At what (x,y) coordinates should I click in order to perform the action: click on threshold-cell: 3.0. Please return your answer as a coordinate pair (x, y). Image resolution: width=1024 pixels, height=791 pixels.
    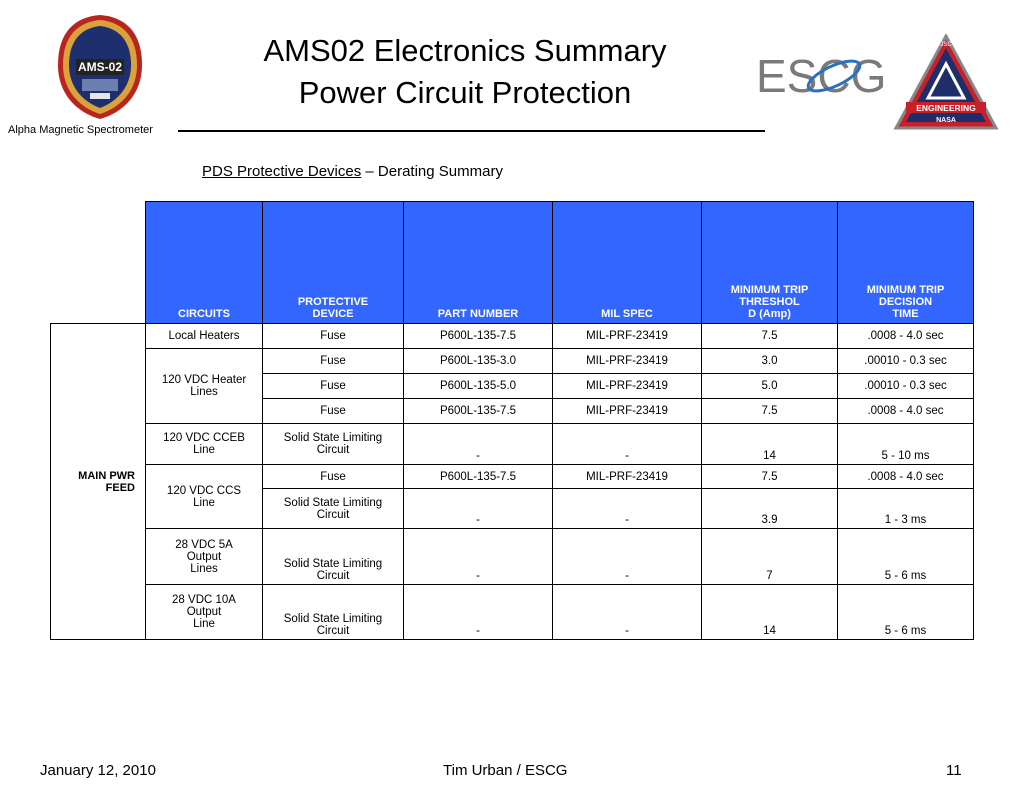
    Looking at the image, I should click on (769, 361).